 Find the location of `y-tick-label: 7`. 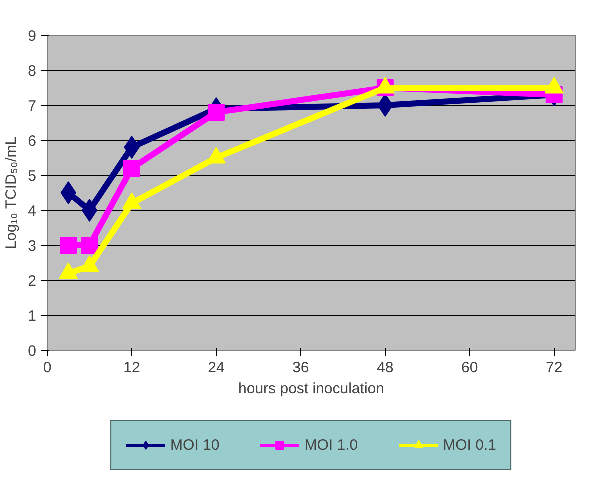

y-tick-label: 7 is located at coordinates (32, 106).